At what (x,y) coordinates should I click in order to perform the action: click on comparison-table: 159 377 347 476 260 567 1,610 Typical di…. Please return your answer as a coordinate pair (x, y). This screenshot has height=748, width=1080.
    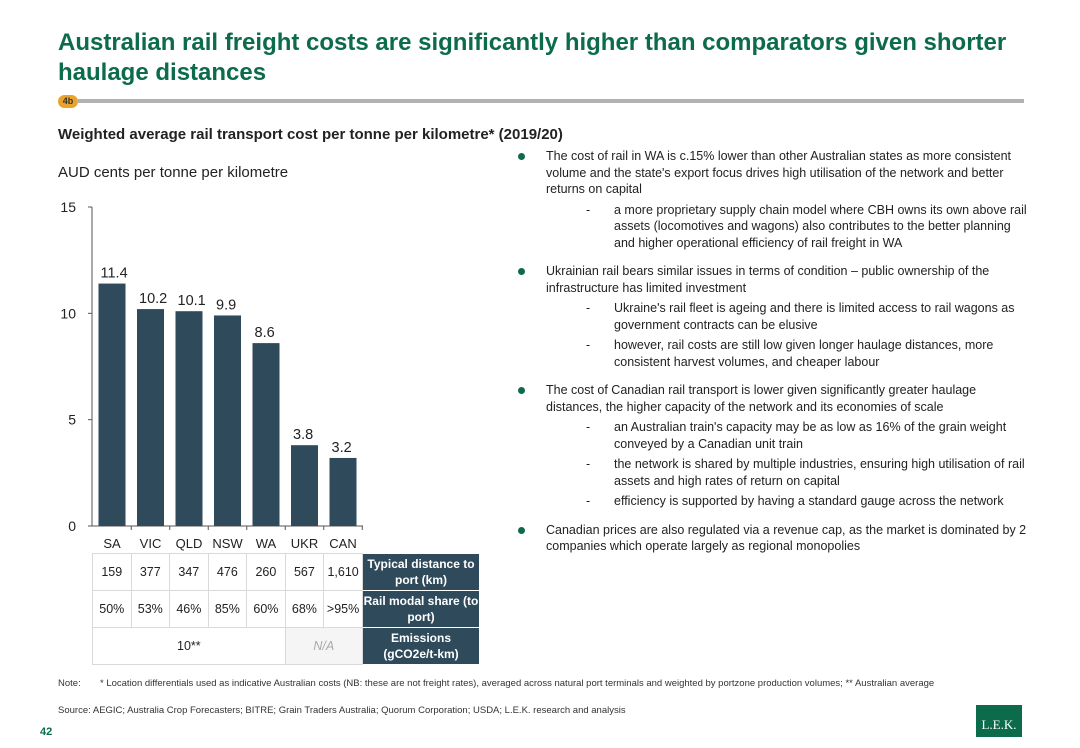
    Looking at the image, I should click on (286, 609).